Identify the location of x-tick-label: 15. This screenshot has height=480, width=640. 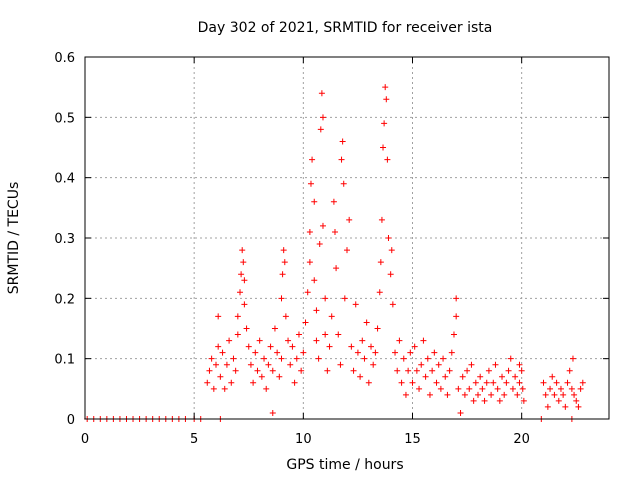
(412, 439).